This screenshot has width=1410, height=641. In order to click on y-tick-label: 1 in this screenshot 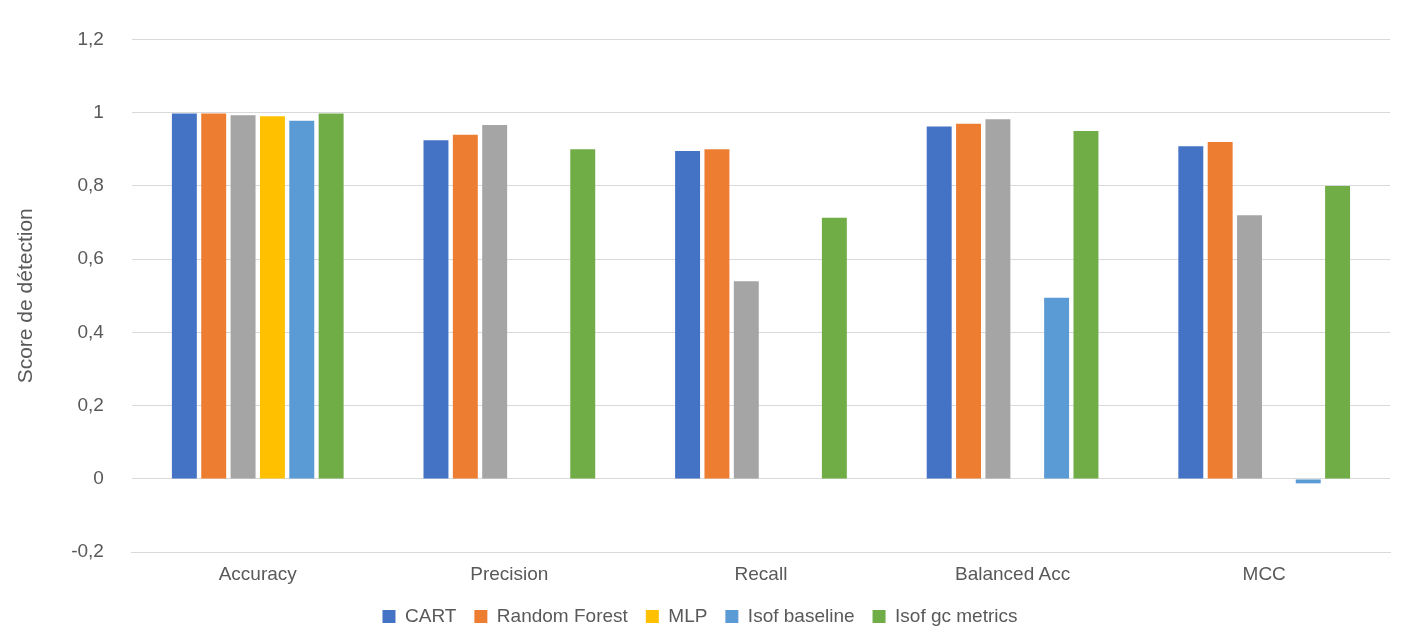, I will do `click(98, 111)`.